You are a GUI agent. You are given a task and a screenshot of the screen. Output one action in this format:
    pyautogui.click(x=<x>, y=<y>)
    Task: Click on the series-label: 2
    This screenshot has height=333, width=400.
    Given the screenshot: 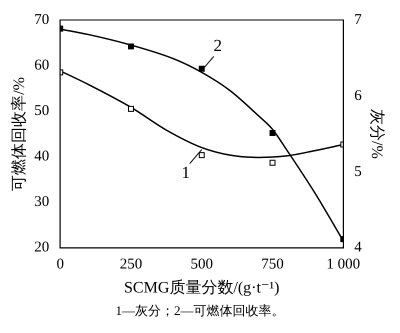 What is the action you would take?
    pyautogui.click(x=218, y=45)
    